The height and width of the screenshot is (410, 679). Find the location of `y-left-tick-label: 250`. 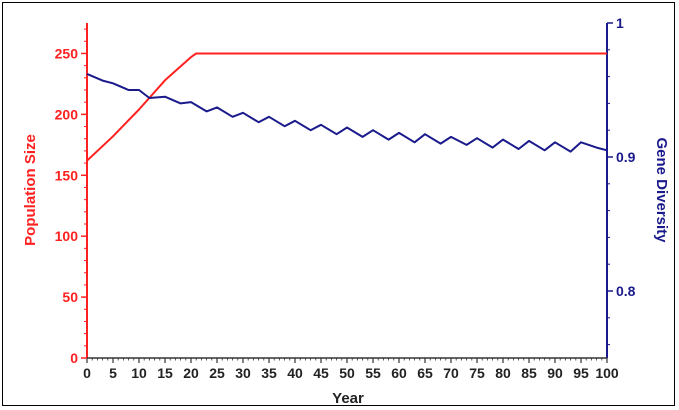

y-left-tick-label: 250 is located at coordinates (67, 53).